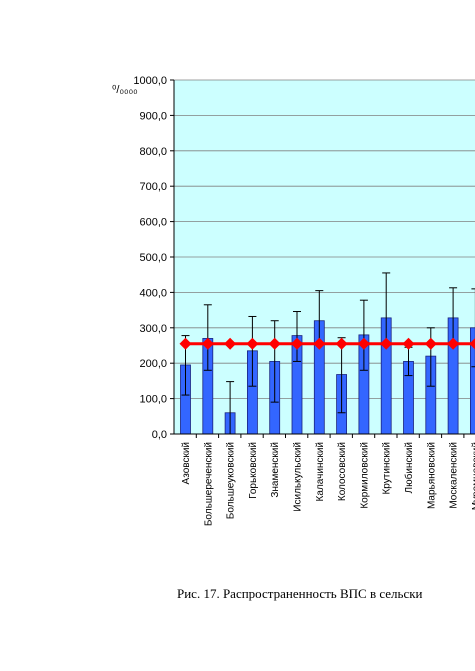 This screenshot has height=671, width=475. What do you see at coordinates (387, 468) in the screenshot?
I see `x-tick-label: Крутинский` at bounding box center [387, 468].